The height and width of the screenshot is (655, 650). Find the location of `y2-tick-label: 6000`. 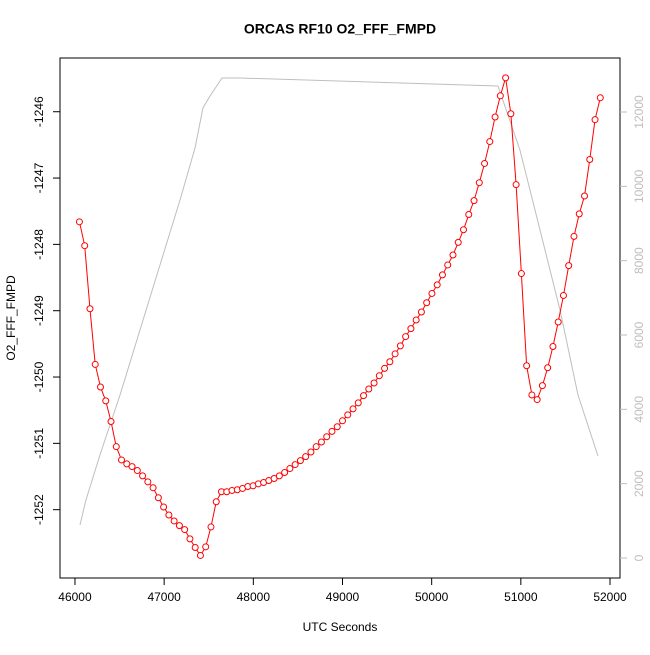

y2-tick-label: 6000 is located at coordinates (639, 334).